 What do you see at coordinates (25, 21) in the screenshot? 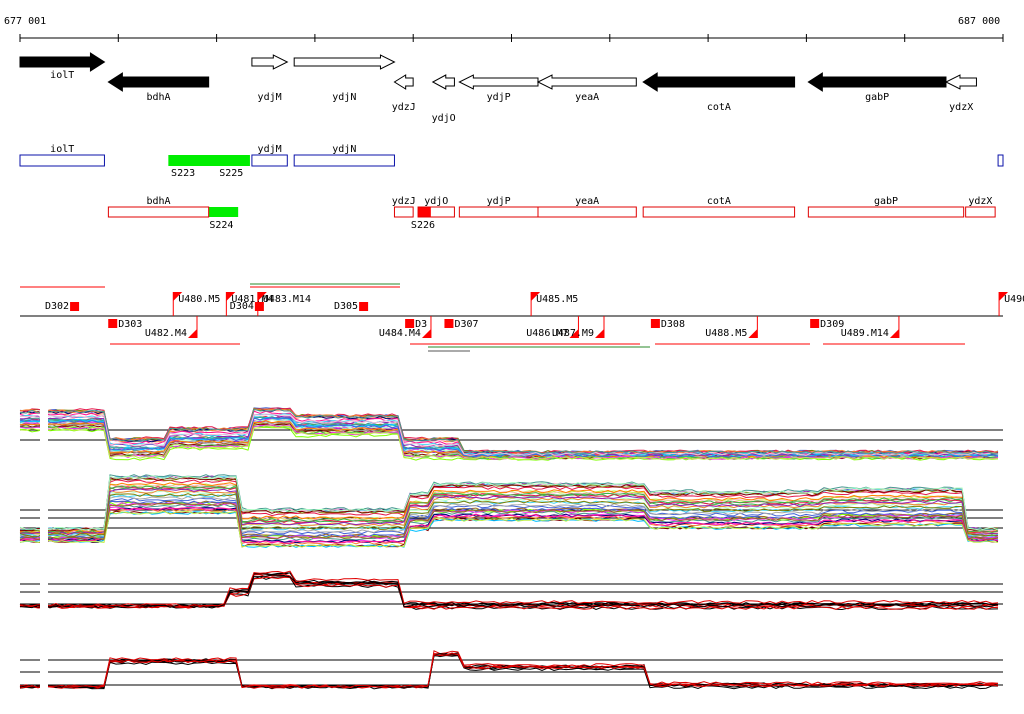
I see `ruler-start-label: 677 001` at bounding box center [25, 21].